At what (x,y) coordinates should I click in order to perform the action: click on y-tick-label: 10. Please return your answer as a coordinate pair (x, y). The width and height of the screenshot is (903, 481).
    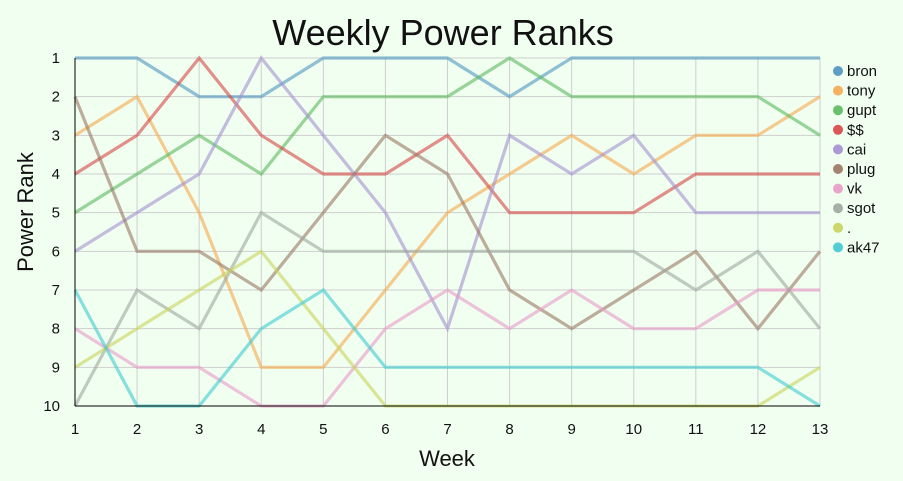
    Looking at the image, I should click on (51, 406).